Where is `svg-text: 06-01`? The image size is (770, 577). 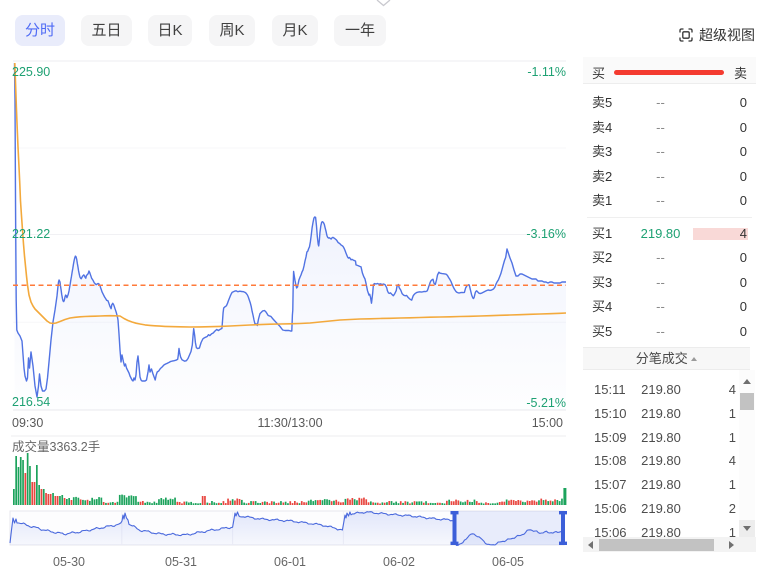 svg-text: 06-01 is located at coordinates (290, 562).